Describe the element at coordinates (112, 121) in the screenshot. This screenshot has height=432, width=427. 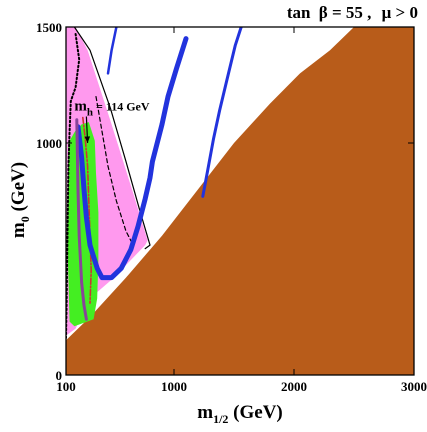
I see `mh-annotation: mh = 114 GeV` at that location.